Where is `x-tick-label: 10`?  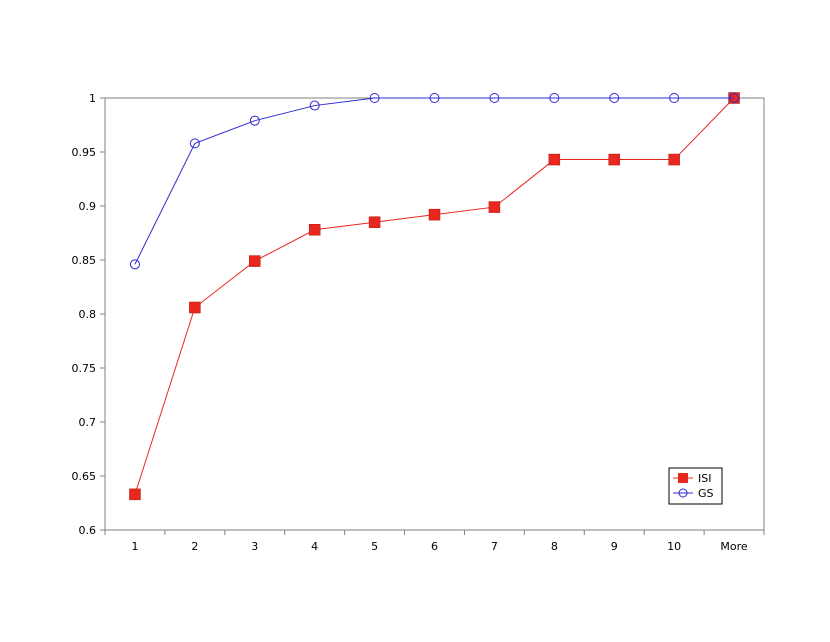 x-tick-label: 10 is located at coordinates (674, 546).